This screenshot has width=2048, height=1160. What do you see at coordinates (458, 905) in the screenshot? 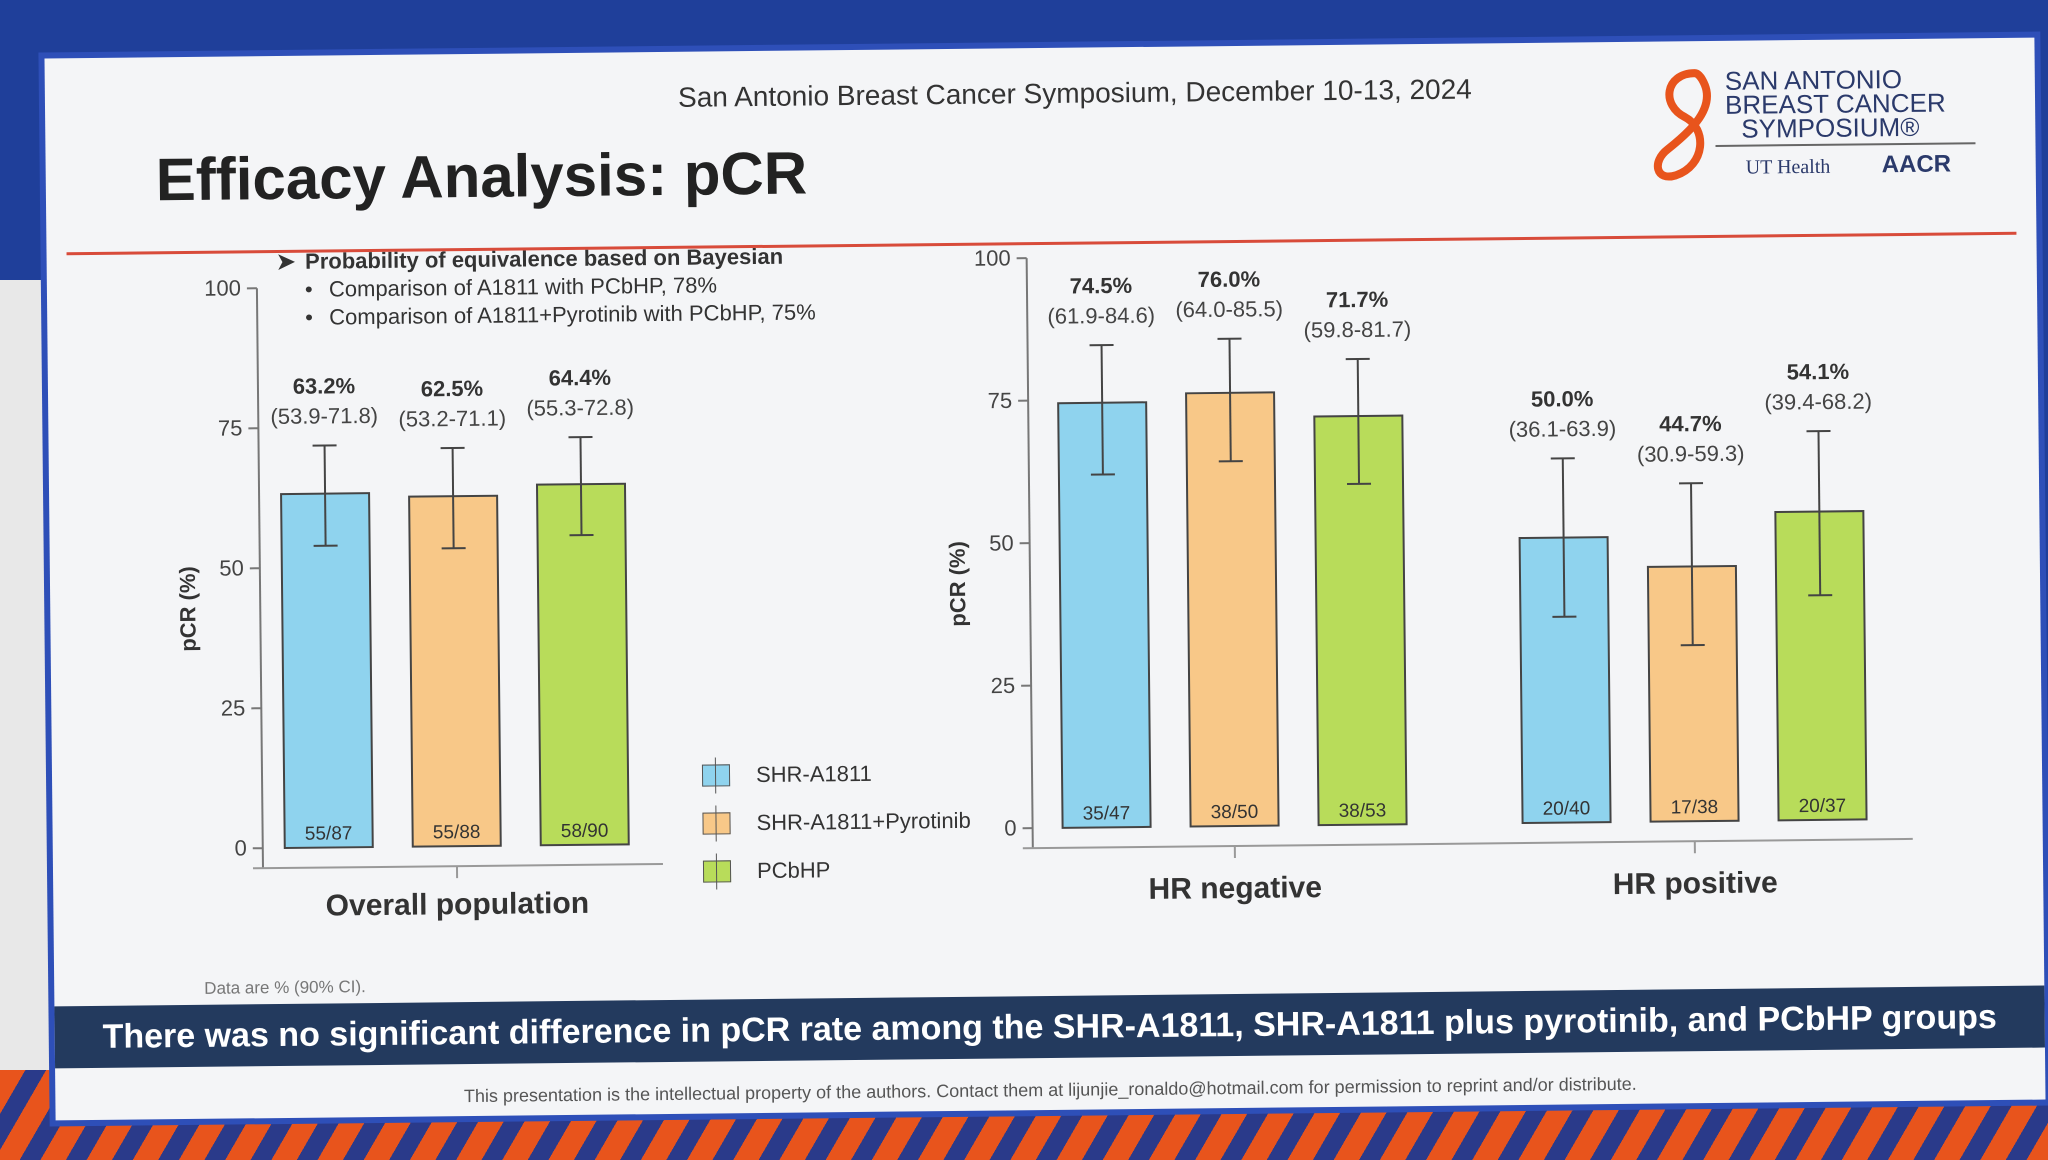
I see `group-label: Overall population` at bounding box center [458, 905].